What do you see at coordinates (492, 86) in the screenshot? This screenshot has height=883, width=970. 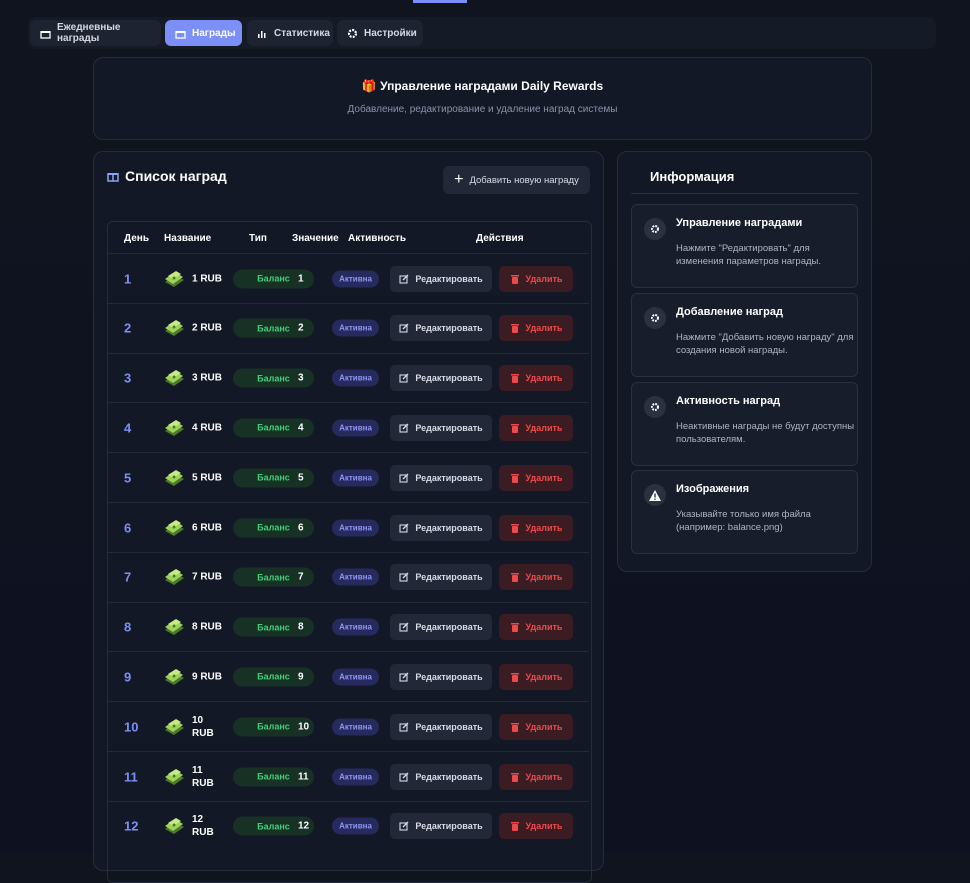 I see `header-title-text: Управление наградами Daily Rewards` at bounding box center [492, 86].